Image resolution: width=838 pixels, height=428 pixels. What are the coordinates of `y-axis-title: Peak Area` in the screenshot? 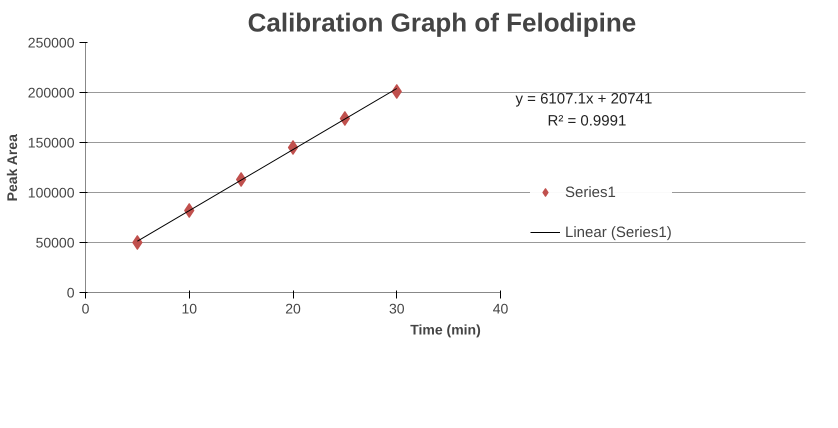 It's located at (12, 168).